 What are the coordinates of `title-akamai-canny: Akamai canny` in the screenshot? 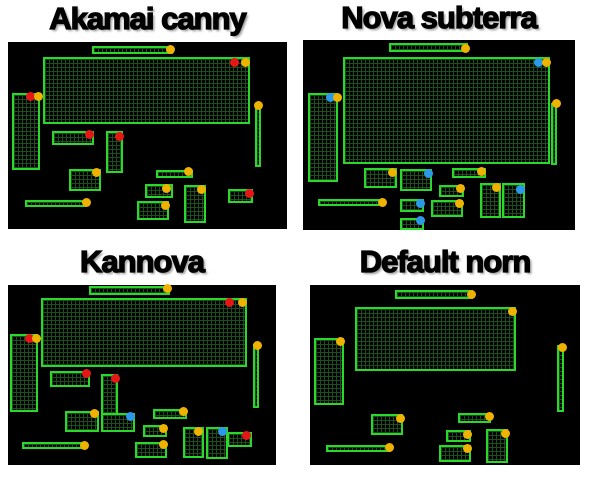 It's located at (148, 18).